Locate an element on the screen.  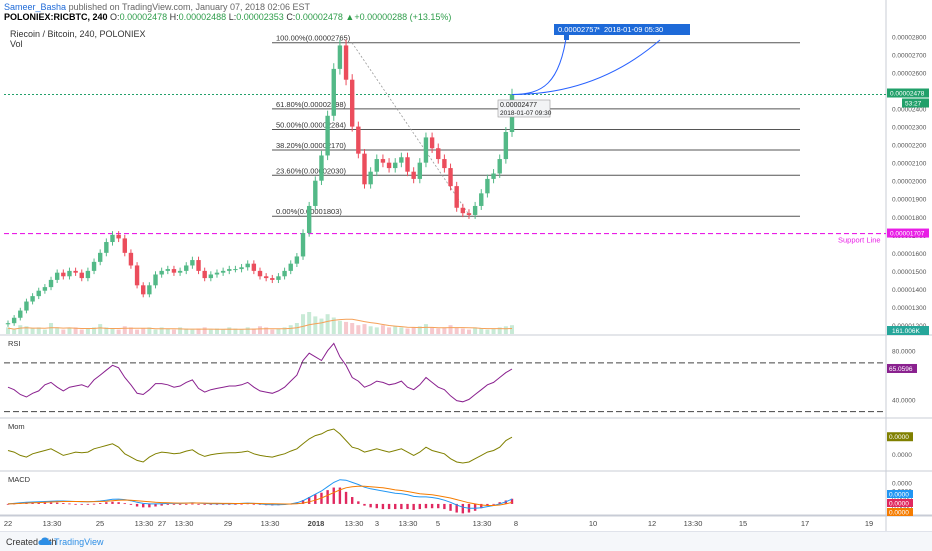
price-tick-label: 0.00001800 is located at coordinates (909, 218).